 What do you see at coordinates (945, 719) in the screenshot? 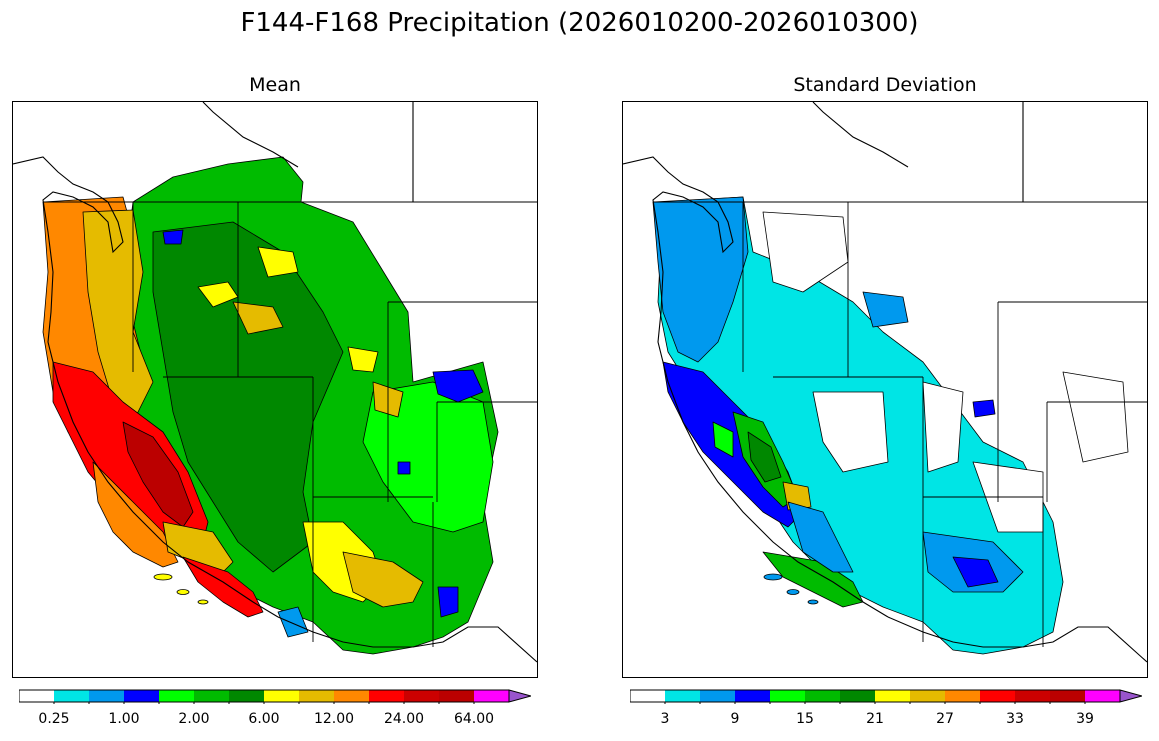
I see `stddev-colorbar-tick-label: 27` at bounding box center [945, 719].